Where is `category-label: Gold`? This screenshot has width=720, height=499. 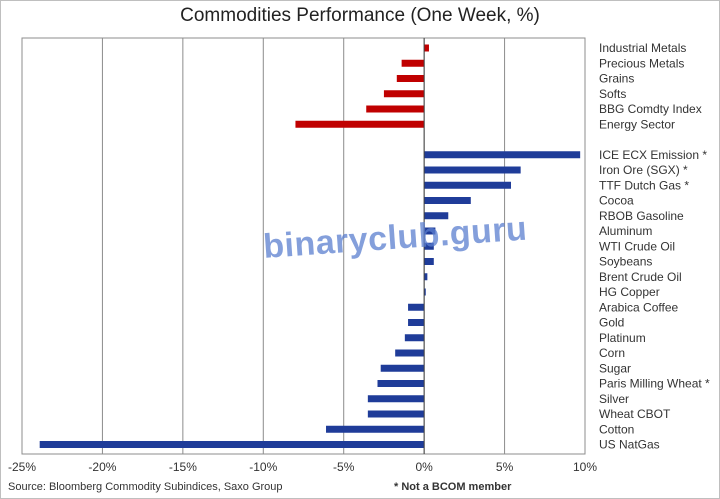
category-label: Gold is located at coordinates (611, 323).